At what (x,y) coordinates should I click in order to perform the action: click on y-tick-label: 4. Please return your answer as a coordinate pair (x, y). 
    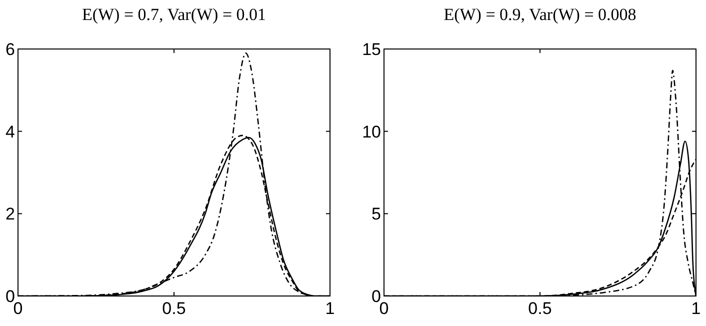
    Looking at the image, I should click on (10, 132).